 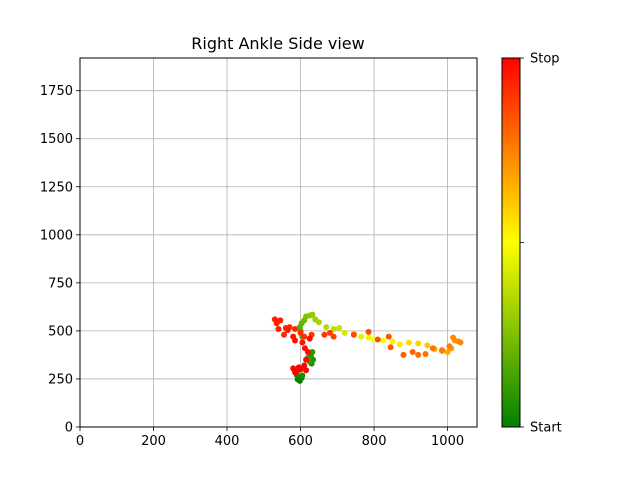 What do you see at coordinates (270, 438) in the screenshot?
I see `x-axis-ticks: 0 200 400 600 800 1000` at bounding box center [270, 438].